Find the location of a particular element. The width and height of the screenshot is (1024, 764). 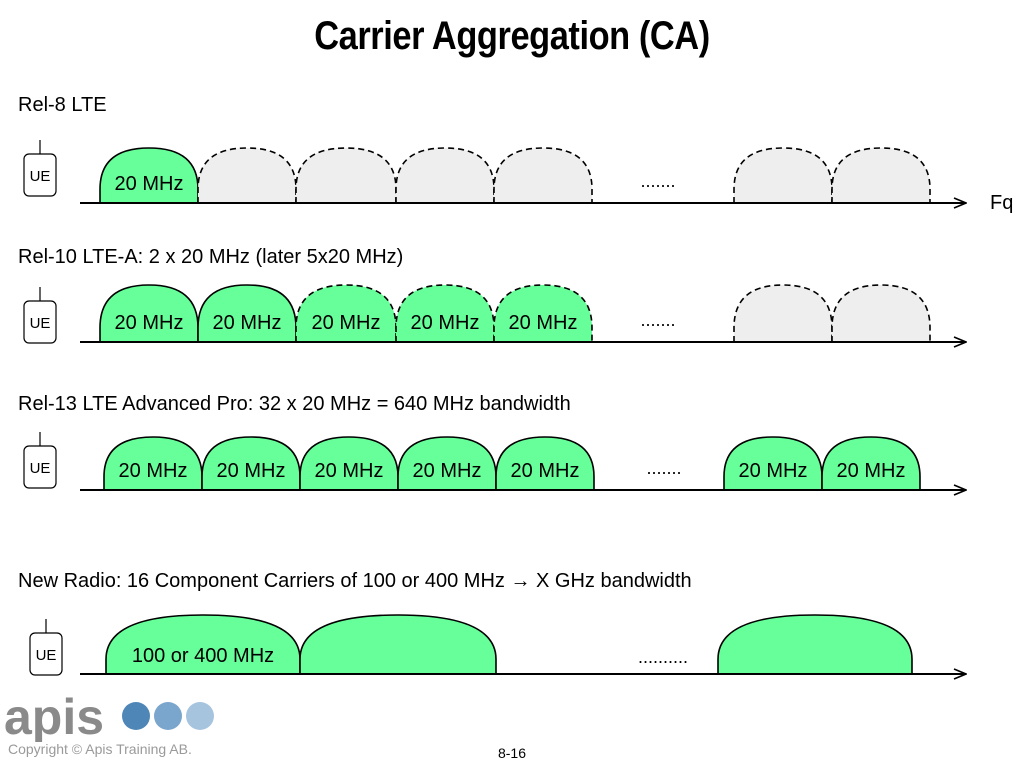

carrier-label: 100 or 400 MHz is located at coordinates (203, 656).